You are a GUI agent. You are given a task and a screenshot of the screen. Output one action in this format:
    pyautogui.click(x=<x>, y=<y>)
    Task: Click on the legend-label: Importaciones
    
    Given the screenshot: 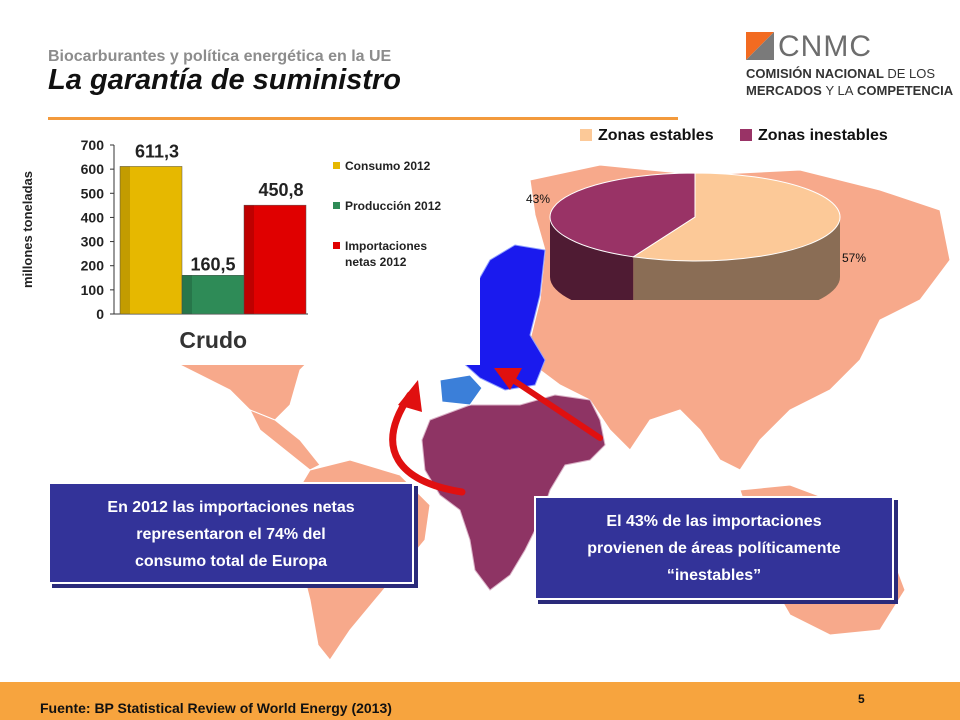 What is the action you would take?
    pyautogui.click(x=386, y=246)
    